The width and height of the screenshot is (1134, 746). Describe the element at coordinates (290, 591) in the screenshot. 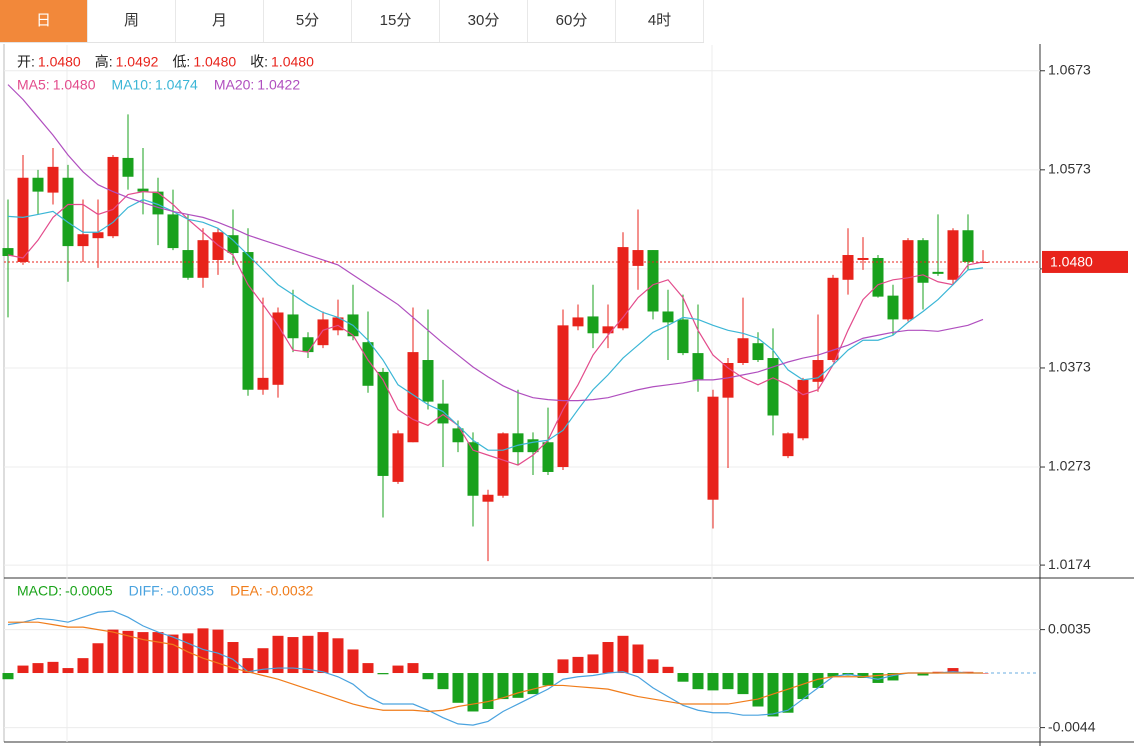

I see `legend-value: -0.0032` at that location.